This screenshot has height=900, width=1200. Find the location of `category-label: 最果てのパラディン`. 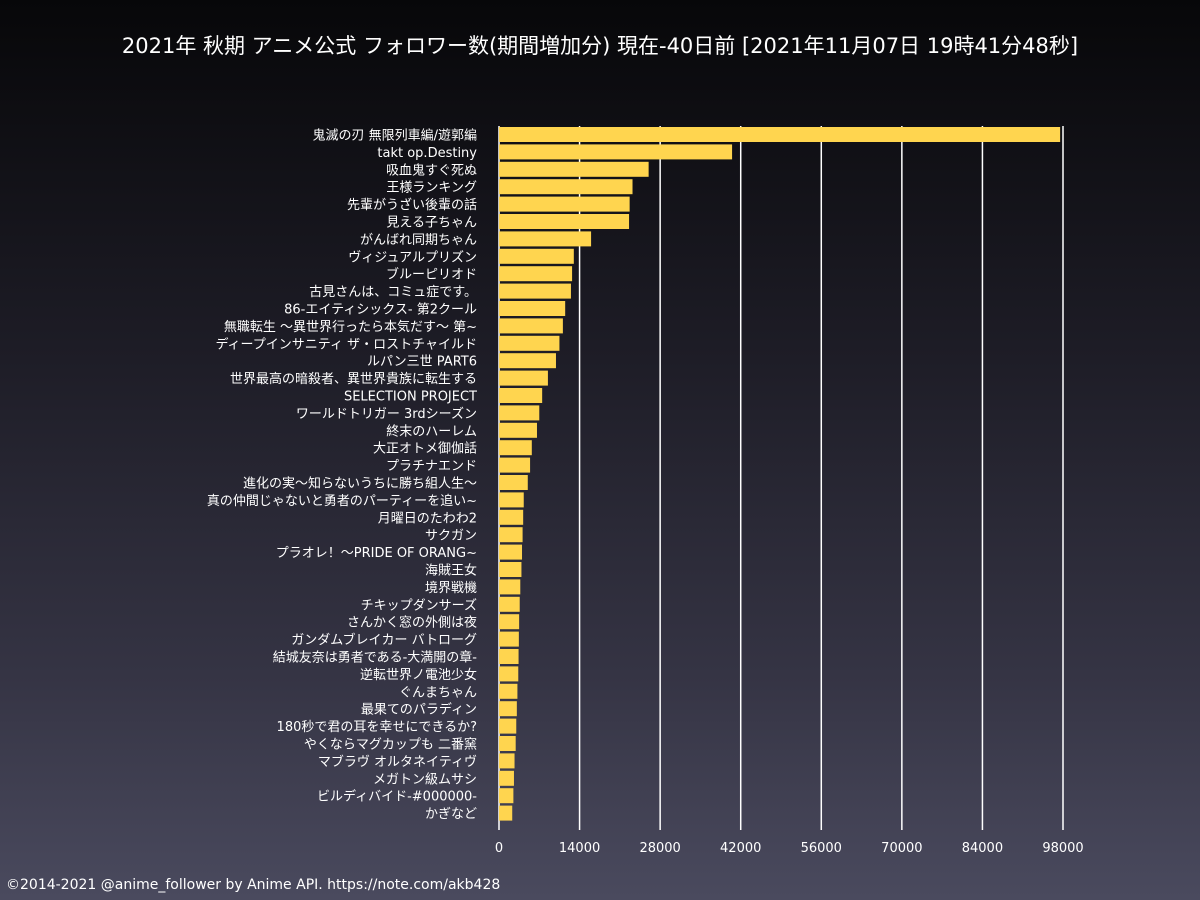

category-label: 最果てのパラディン is located at coordinates (419, 710).